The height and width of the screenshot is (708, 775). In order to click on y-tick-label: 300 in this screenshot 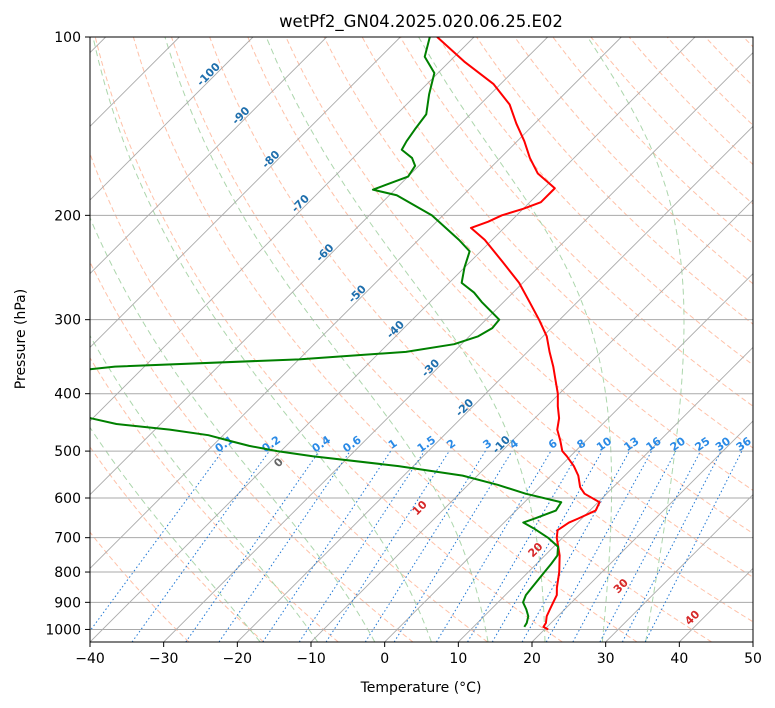, I will do `click(67, 321)`.